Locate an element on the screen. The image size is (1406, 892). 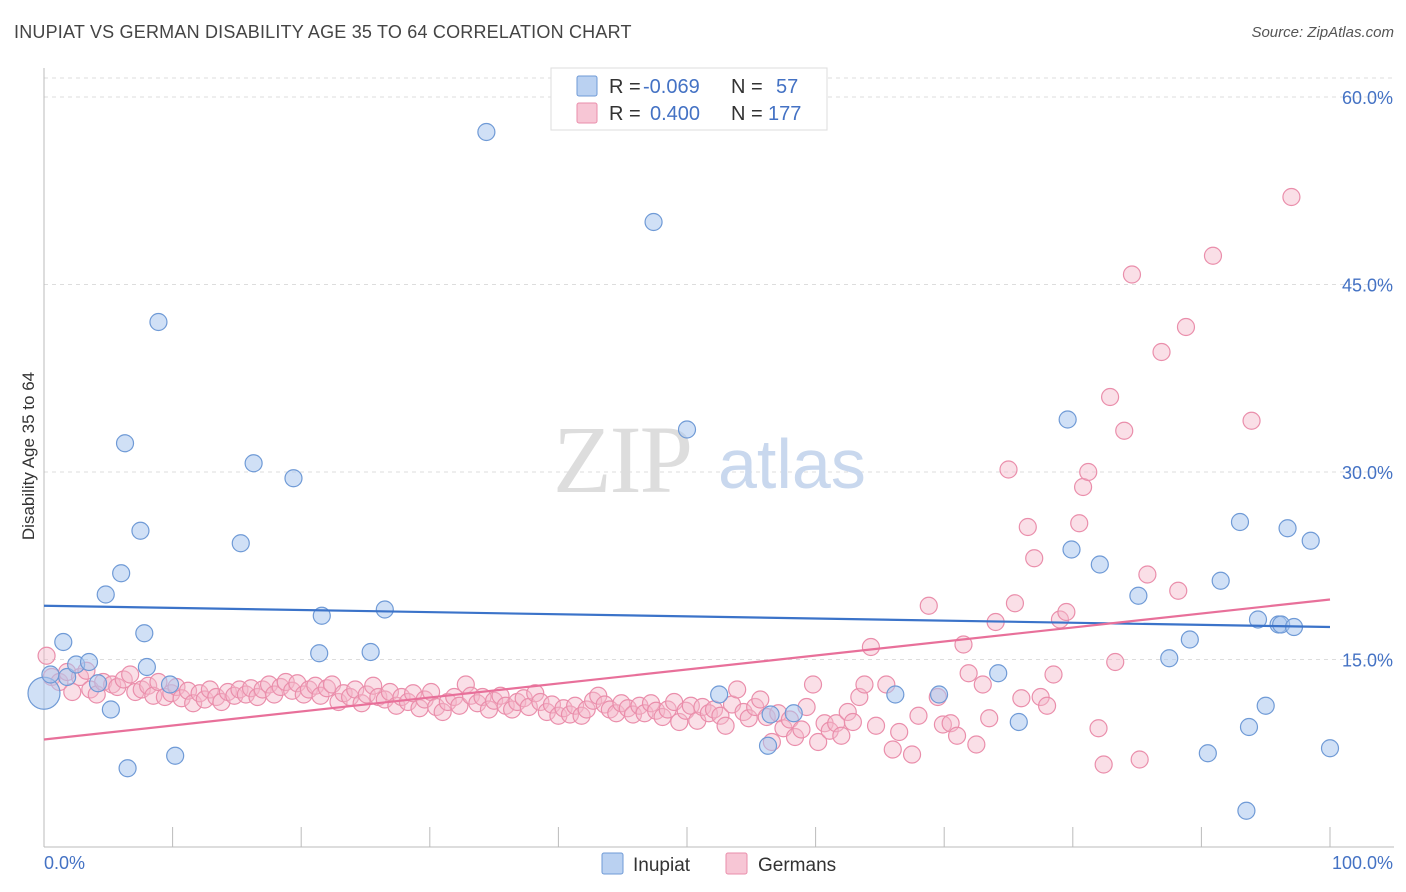
legend-r-value-germans: 0.400 is located at coordinates (675, 114).